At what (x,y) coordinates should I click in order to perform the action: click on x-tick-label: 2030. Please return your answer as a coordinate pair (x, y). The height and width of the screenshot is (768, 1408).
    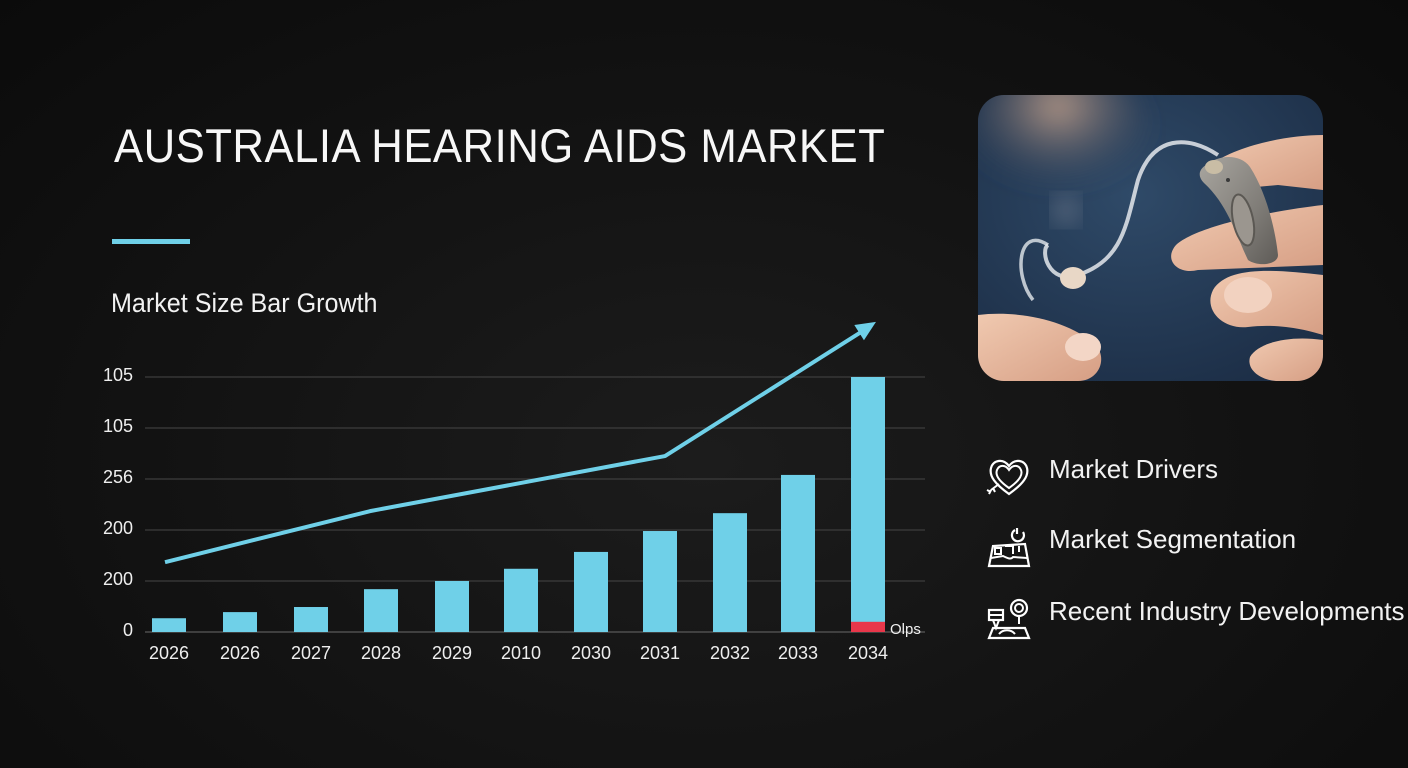
    Looking at the image, I should click on (591, 653).